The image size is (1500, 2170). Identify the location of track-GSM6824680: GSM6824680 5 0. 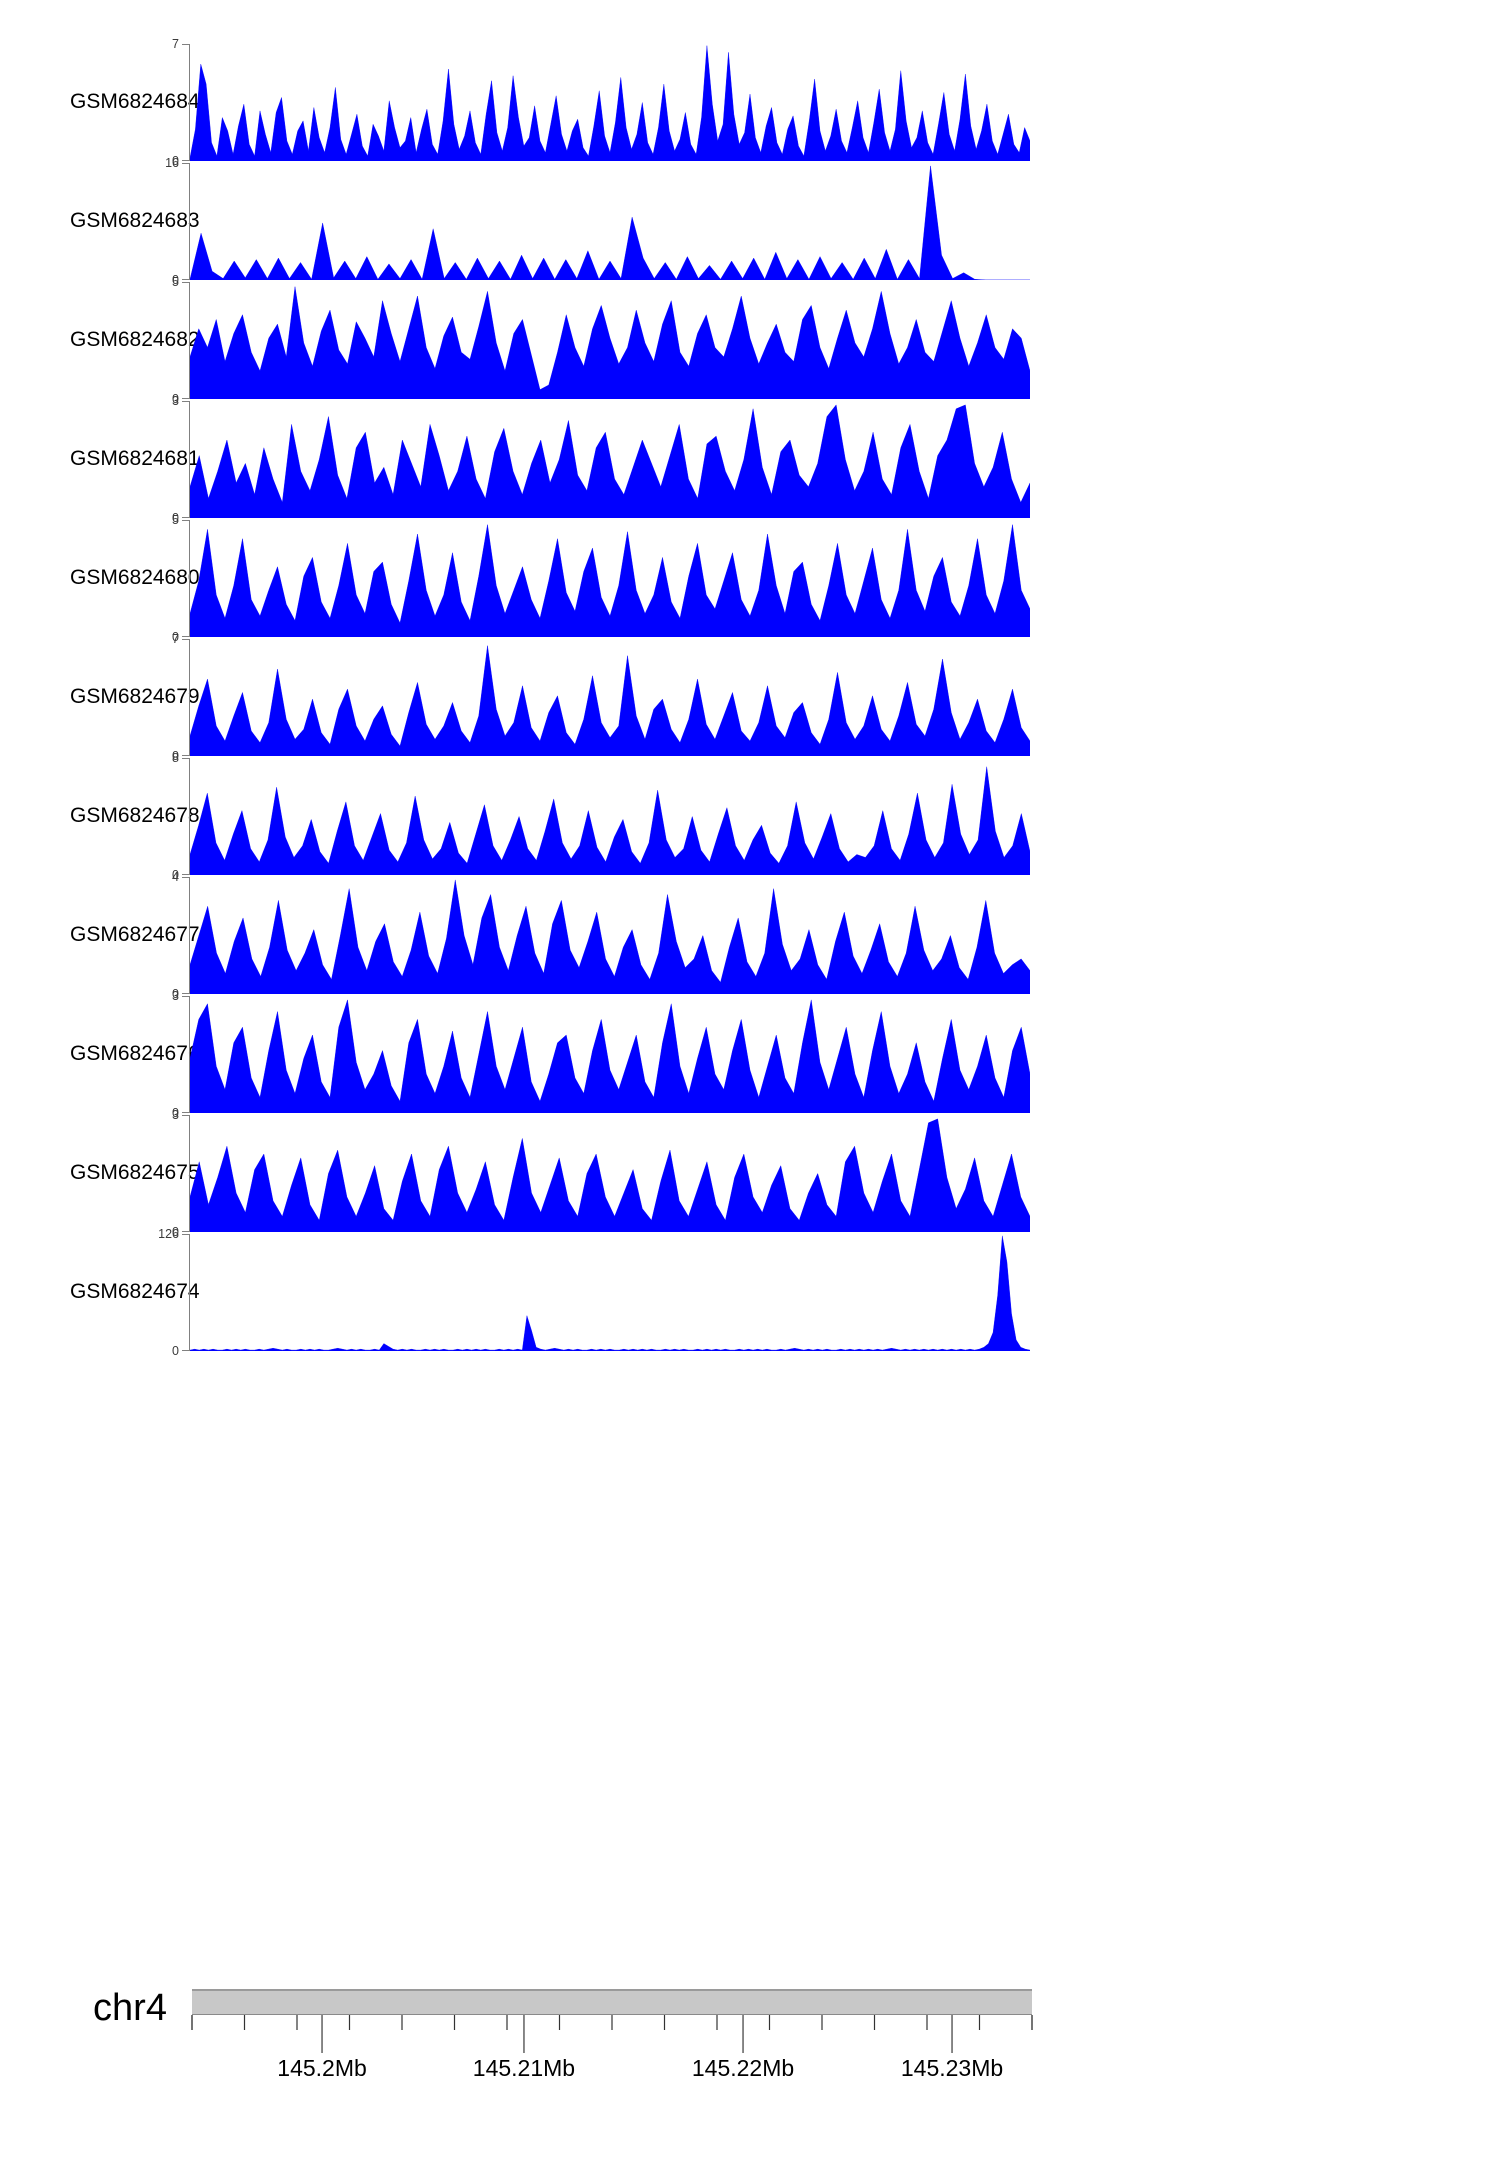
(750, 578).